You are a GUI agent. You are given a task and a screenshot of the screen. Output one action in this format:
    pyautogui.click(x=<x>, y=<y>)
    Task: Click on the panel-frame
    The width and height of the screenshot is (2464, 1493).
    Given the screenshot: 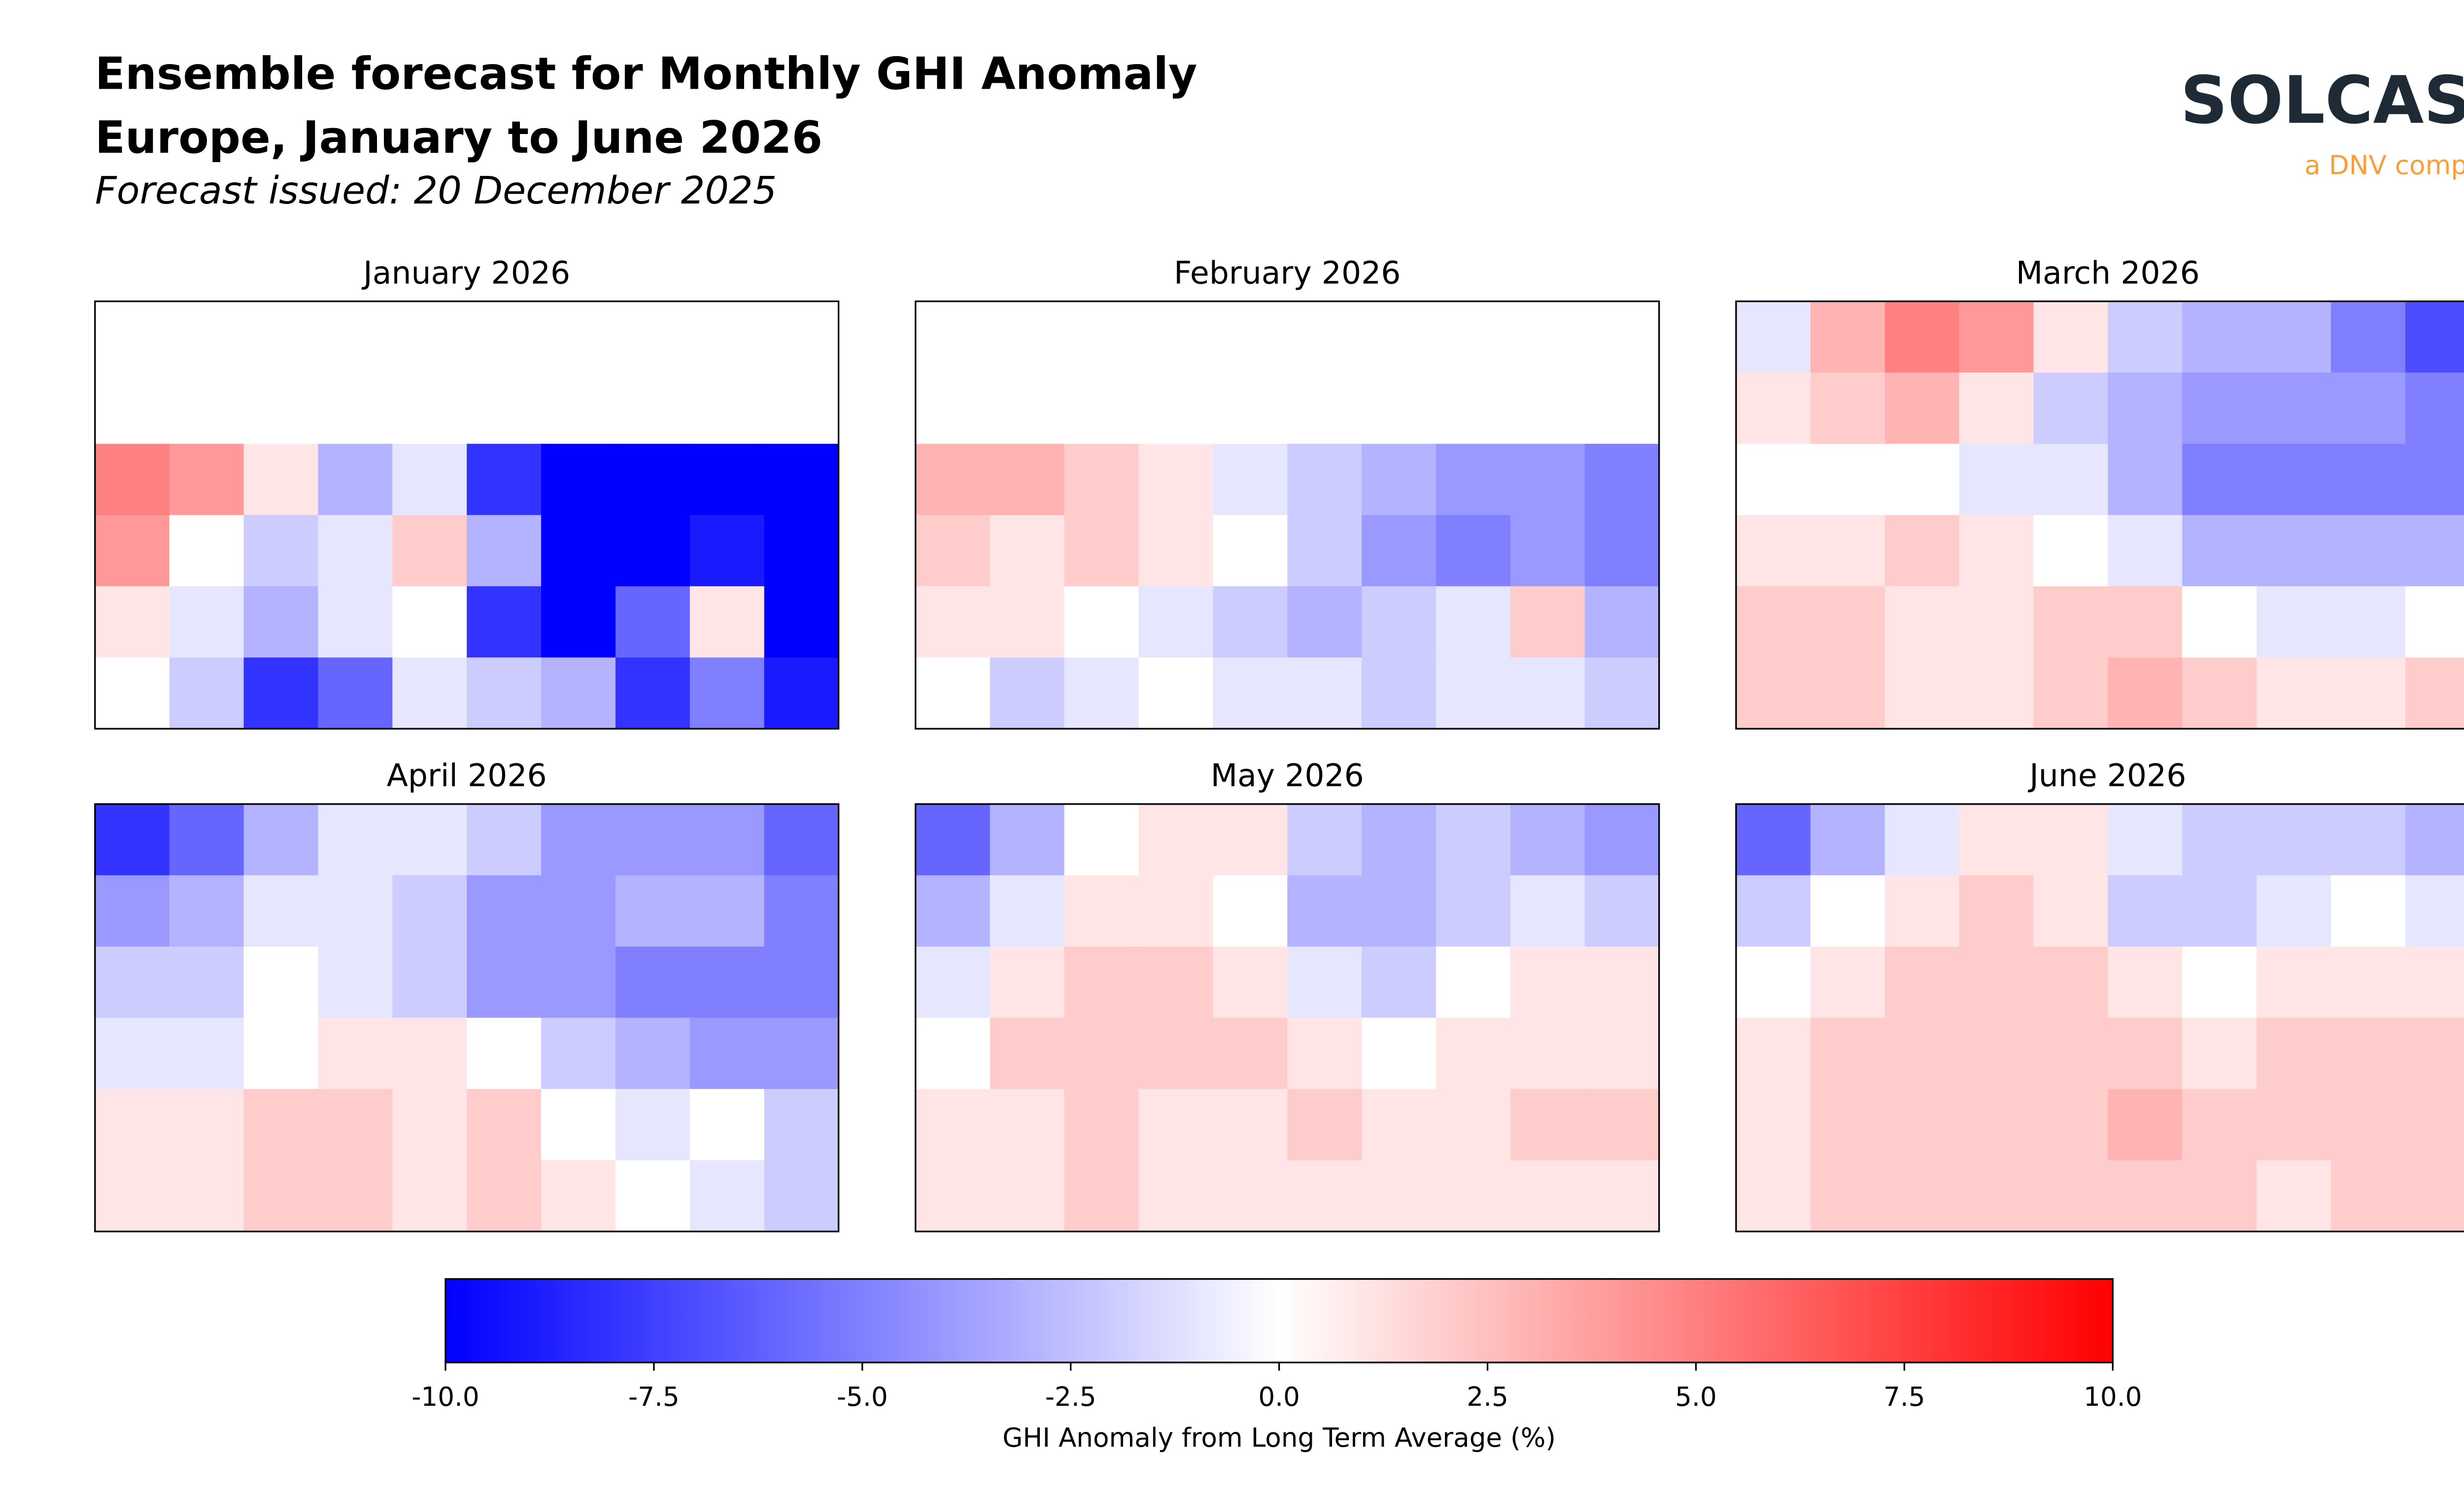 What is the action you would take?
    pyautogui.click(x=2099, y=1018)
    